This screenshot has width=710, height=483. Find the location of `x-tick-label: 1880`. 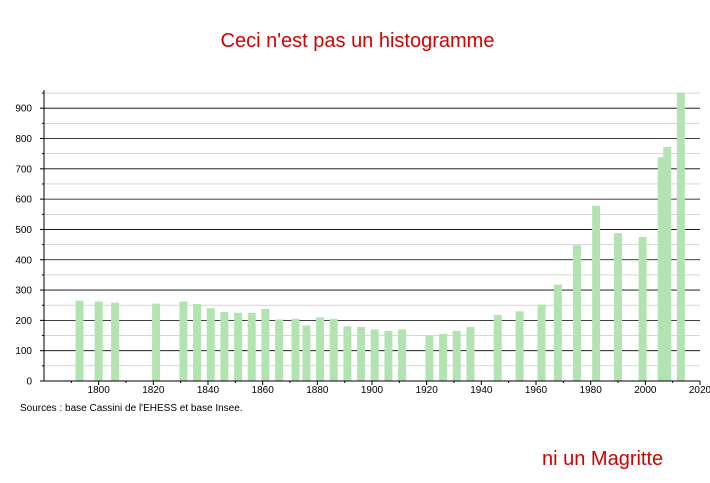

x-tick-label: 1880 is located at coordinates (317, 390).